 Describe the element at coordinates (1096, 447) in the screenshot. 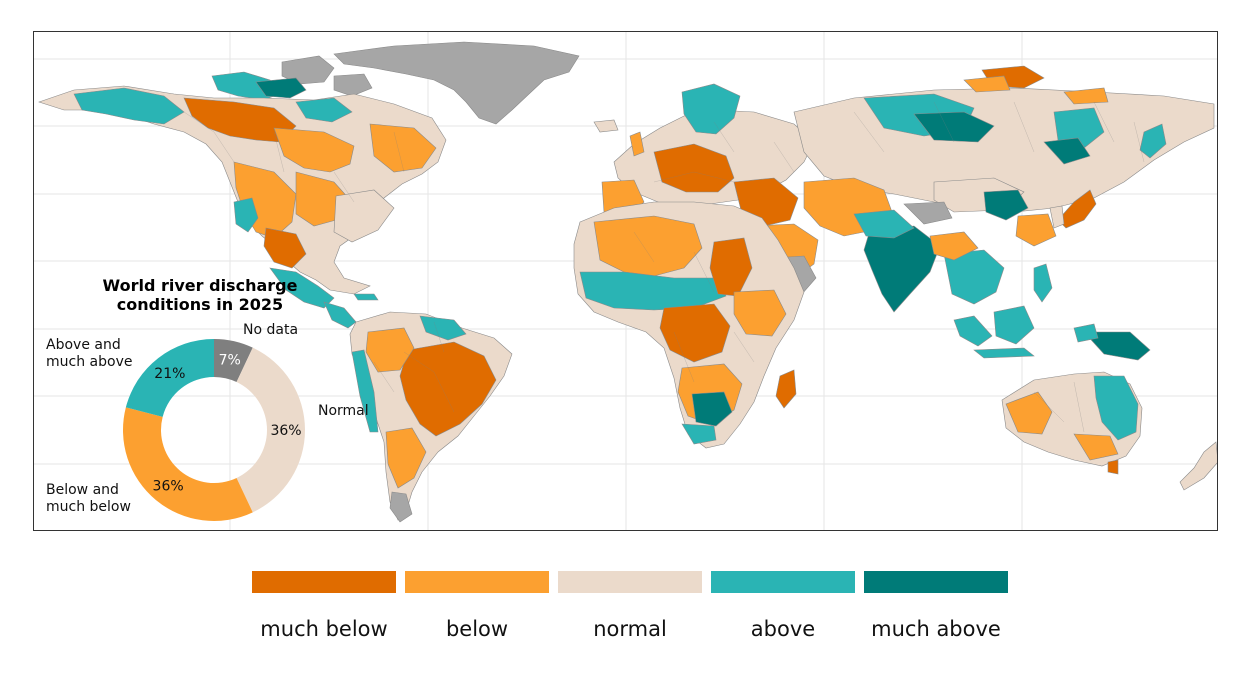

I see `region-australia-south` at that location.